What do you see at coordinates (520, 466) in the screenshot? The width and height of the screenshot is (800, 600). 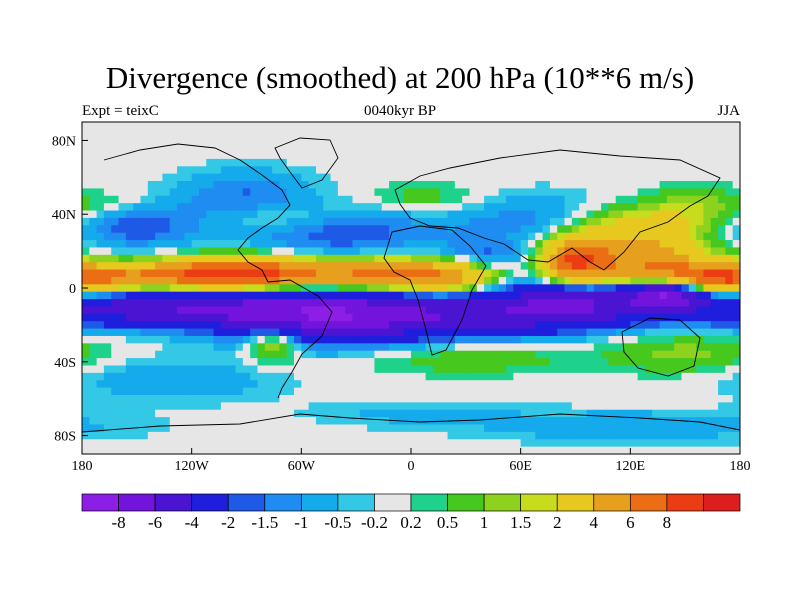 I see `x-tick-label: 60E` at bounding box center [520, 466].